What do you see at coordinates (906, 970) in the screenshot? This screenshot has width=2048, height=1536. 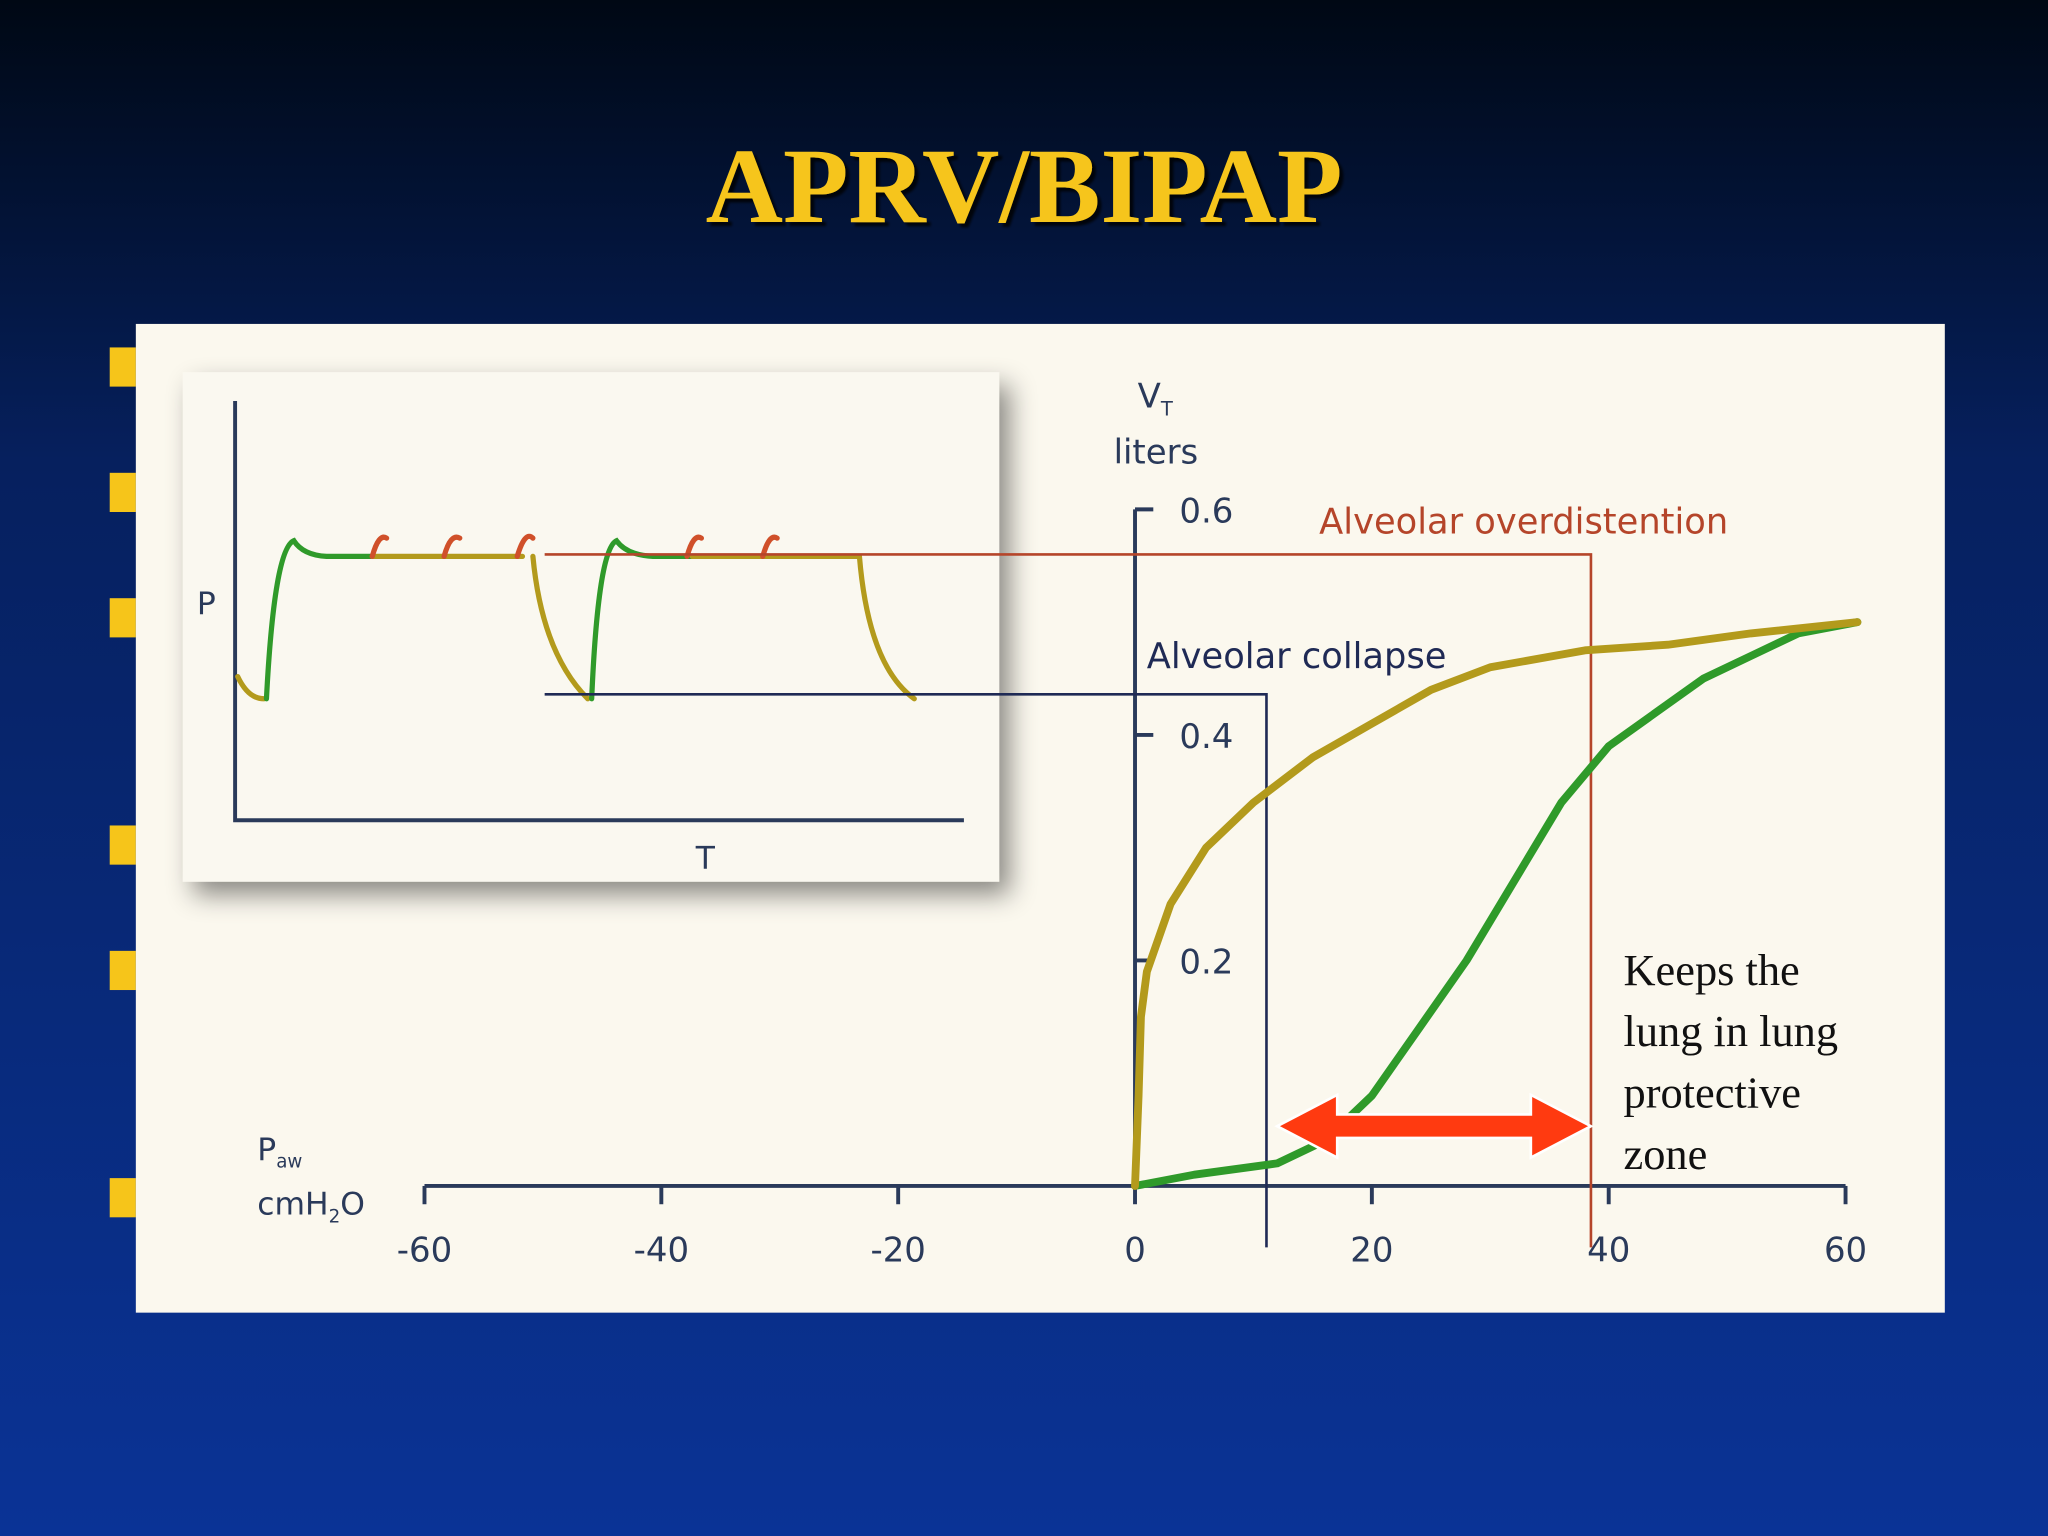 I see `threshold-line` at bounding box center [906, 970].